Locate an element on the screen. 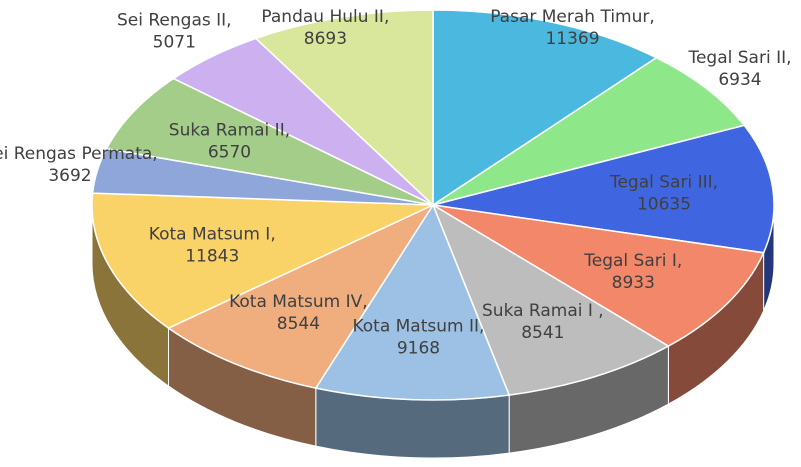  data-label-value: 5071 is located at coordinates (174, 42).